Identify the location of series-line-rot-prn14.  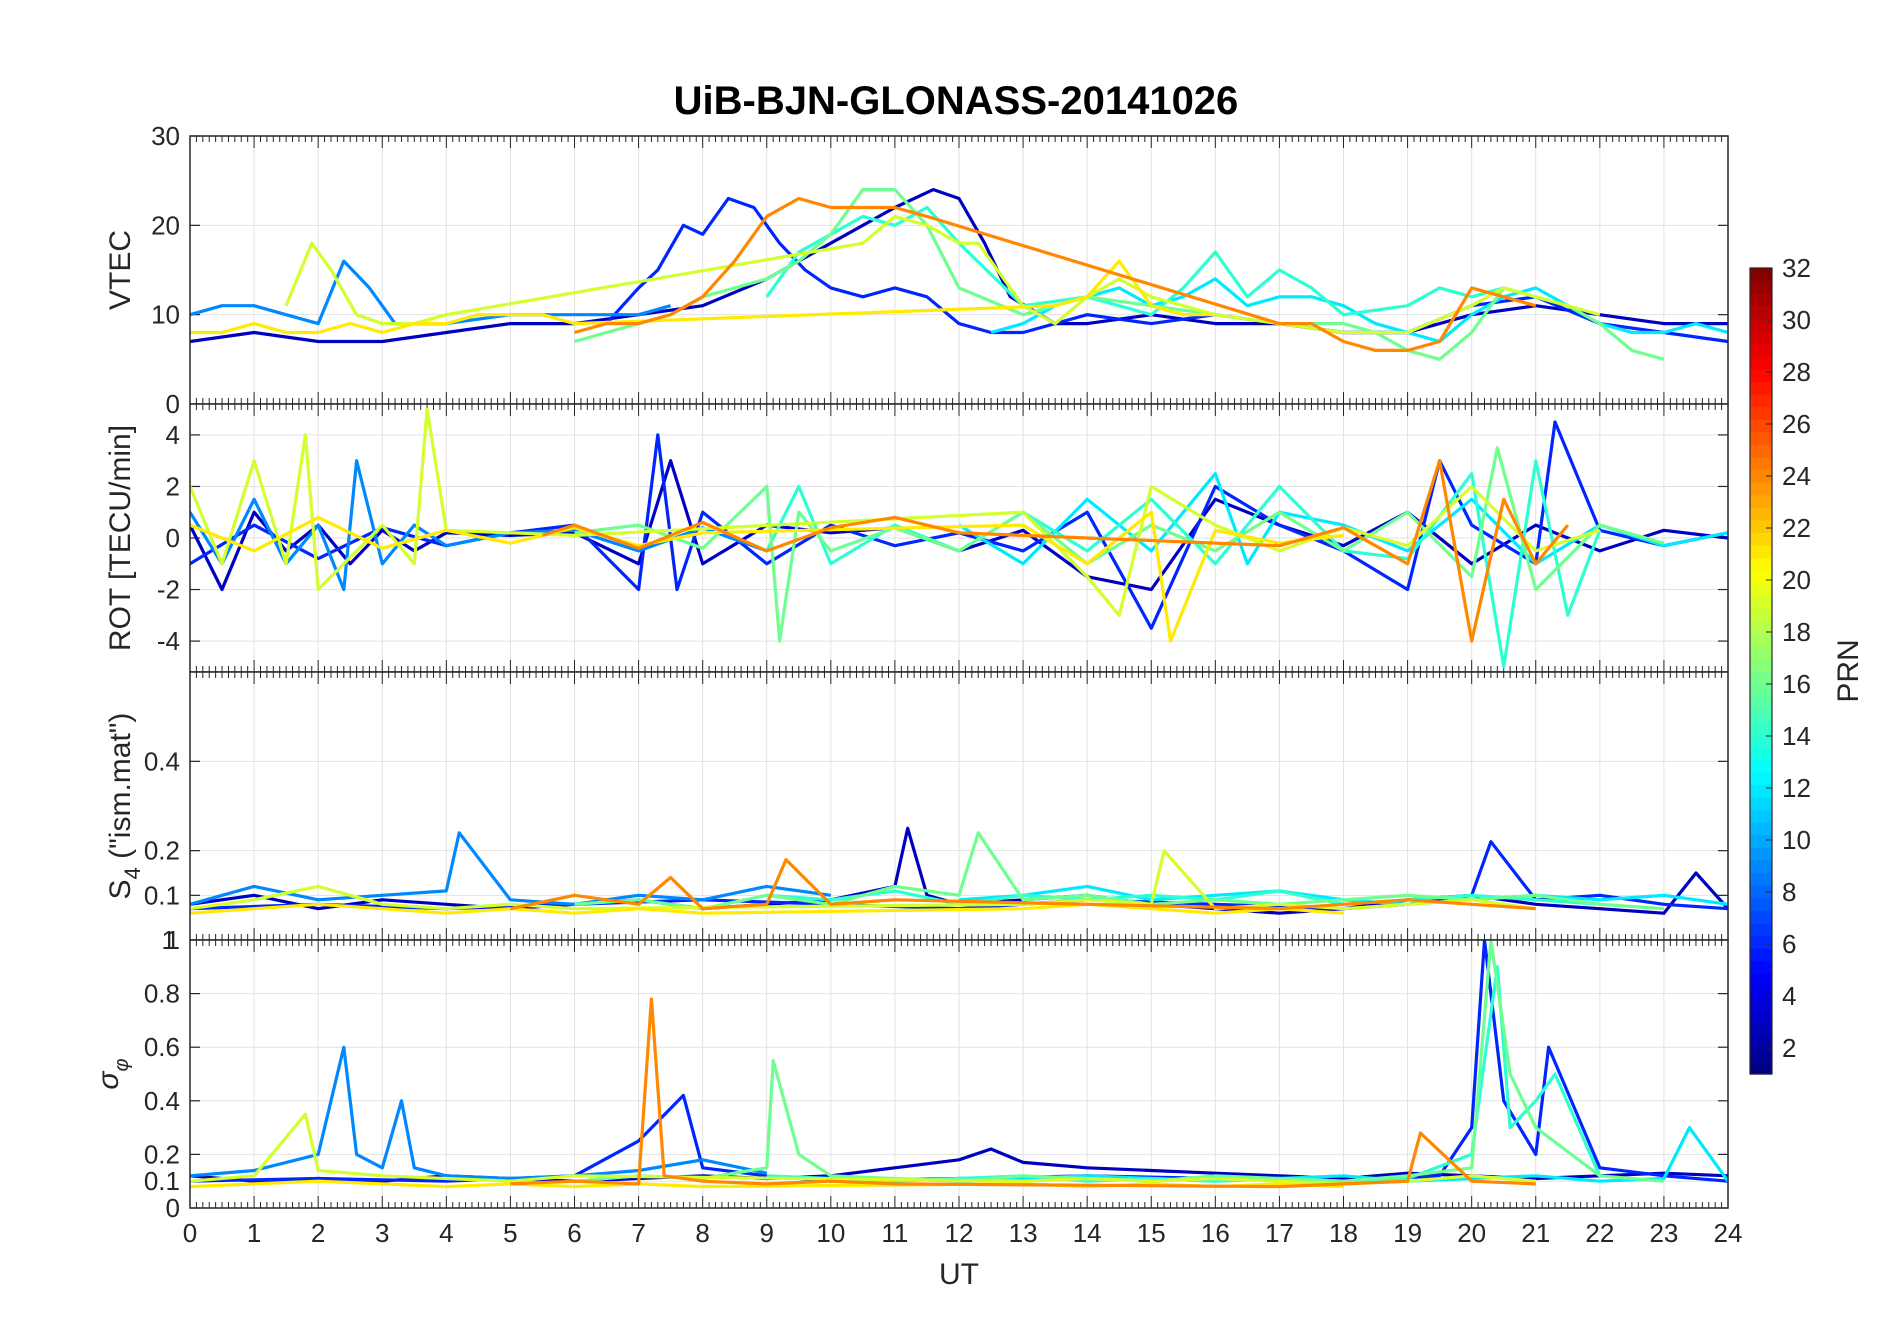
(1183, 564).